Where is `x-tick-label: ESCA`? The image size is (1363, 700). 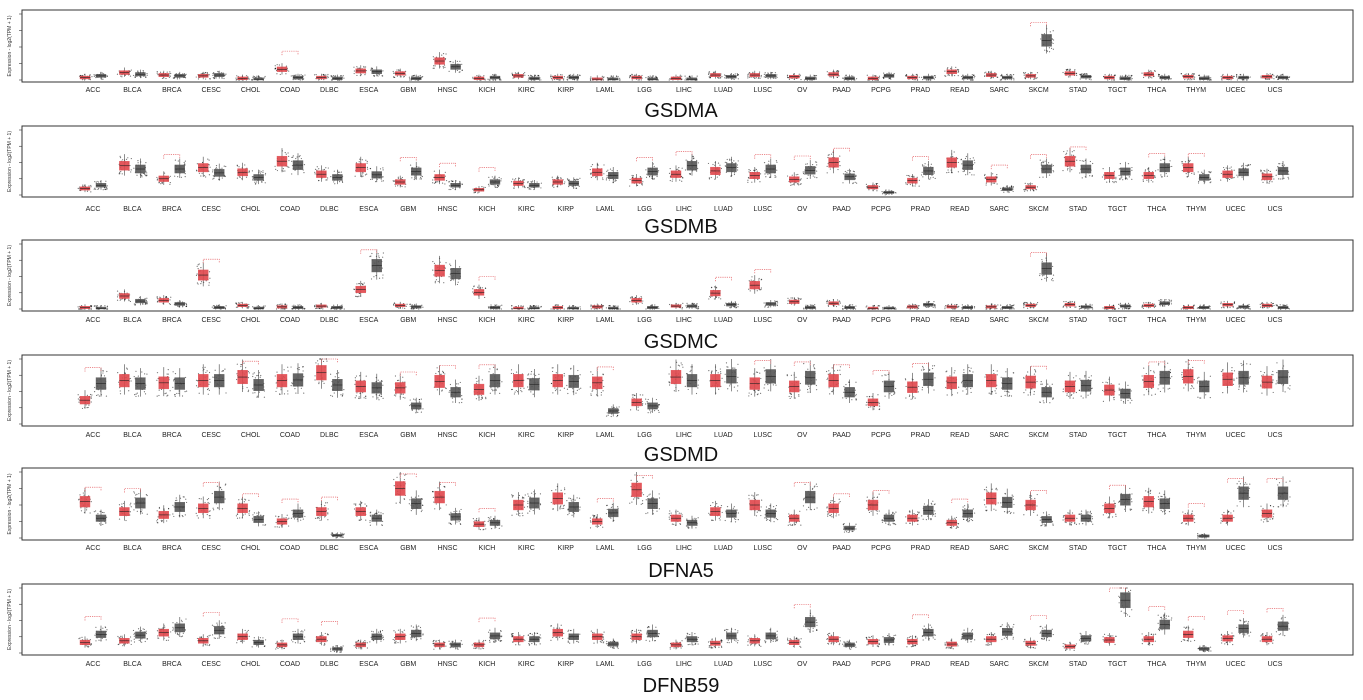
x-tick-label: ESCA is located at coordinates (368, 320).